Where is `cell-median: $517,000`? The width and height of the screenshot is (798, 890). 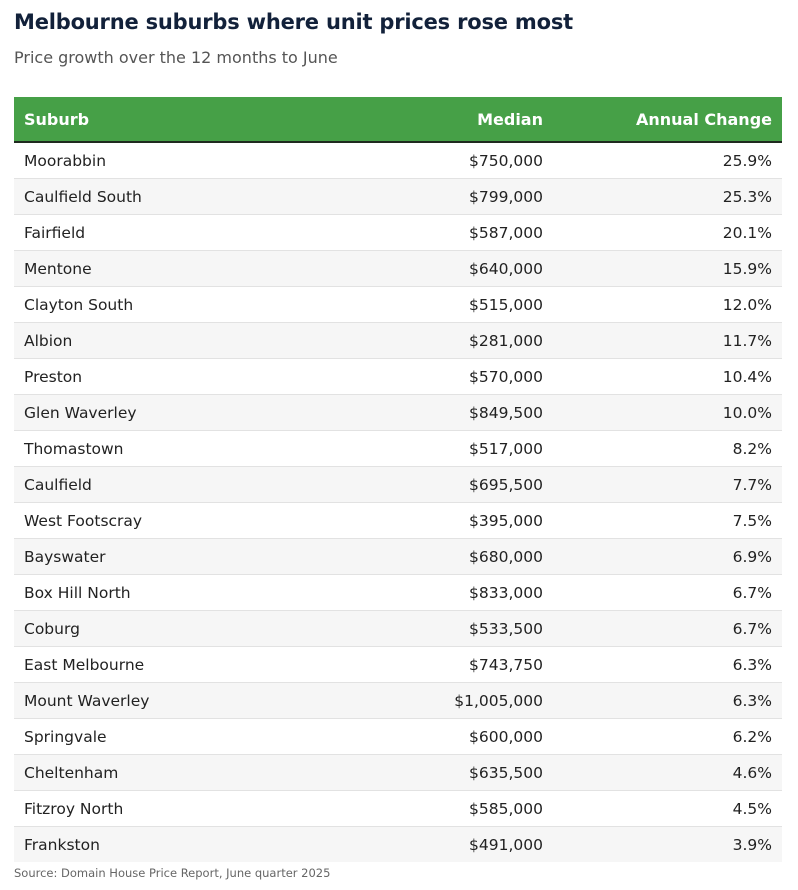 cell-median: $517,000 is located at coordinates (506, 448).